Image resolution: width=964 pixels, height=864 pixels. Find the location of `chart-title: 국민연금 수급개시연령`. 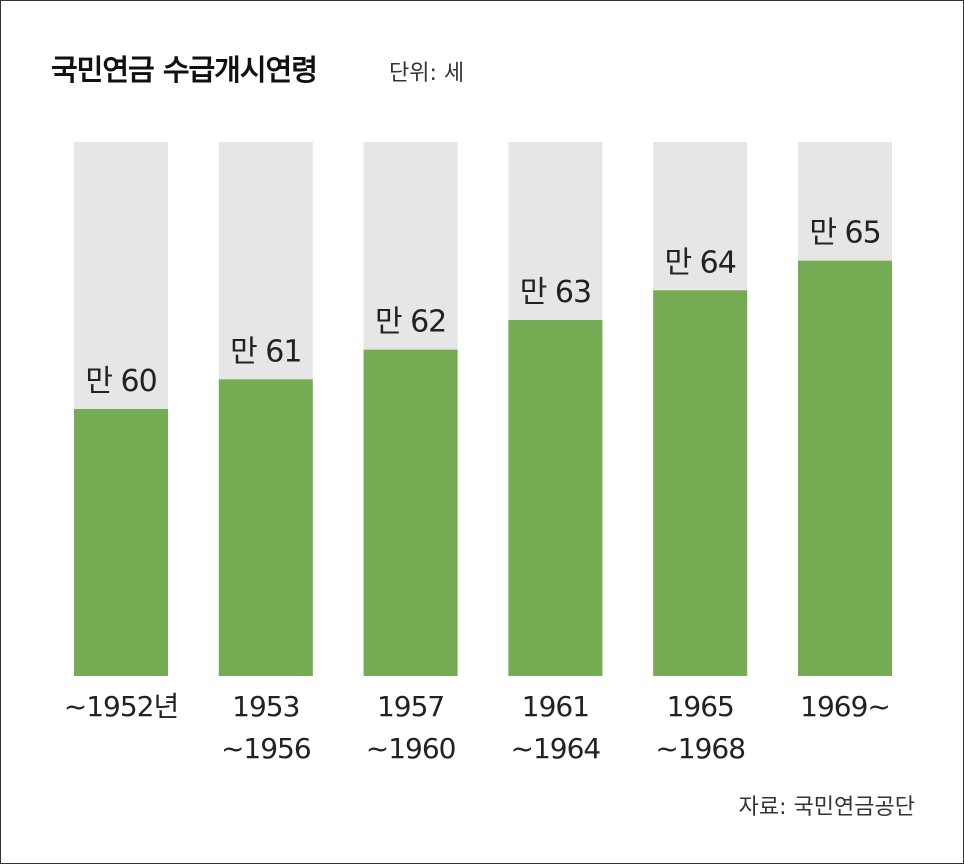

chart-title: 국민연금 수급개시연령 is located at coordinates (184, 70).